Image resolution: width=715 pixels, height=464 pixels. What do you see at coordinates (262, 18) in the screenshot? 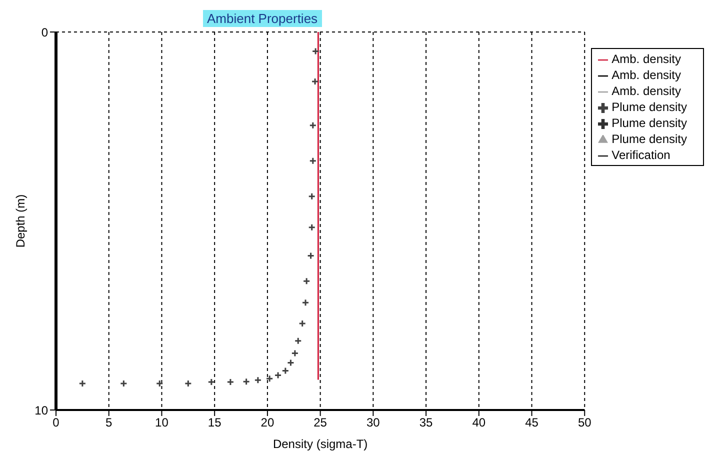
I see `chart-title: Ambient Properties` at bounding box center [262, 18].